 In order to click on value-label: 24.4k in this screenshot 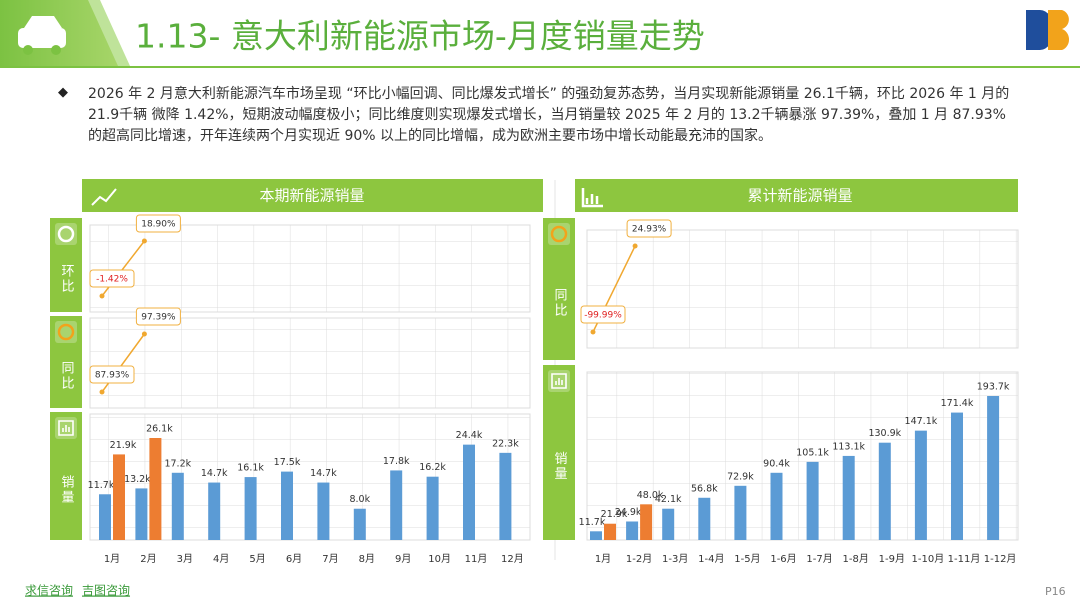, I will do `click(469, 435)`.